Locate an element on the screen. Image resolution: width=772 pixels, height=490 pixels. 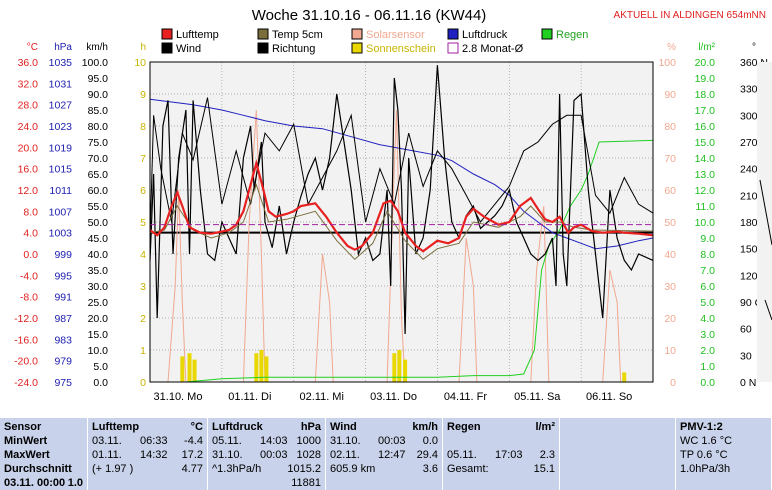
tick-temp-9: 0.0 is located at coordinates (30, 255).